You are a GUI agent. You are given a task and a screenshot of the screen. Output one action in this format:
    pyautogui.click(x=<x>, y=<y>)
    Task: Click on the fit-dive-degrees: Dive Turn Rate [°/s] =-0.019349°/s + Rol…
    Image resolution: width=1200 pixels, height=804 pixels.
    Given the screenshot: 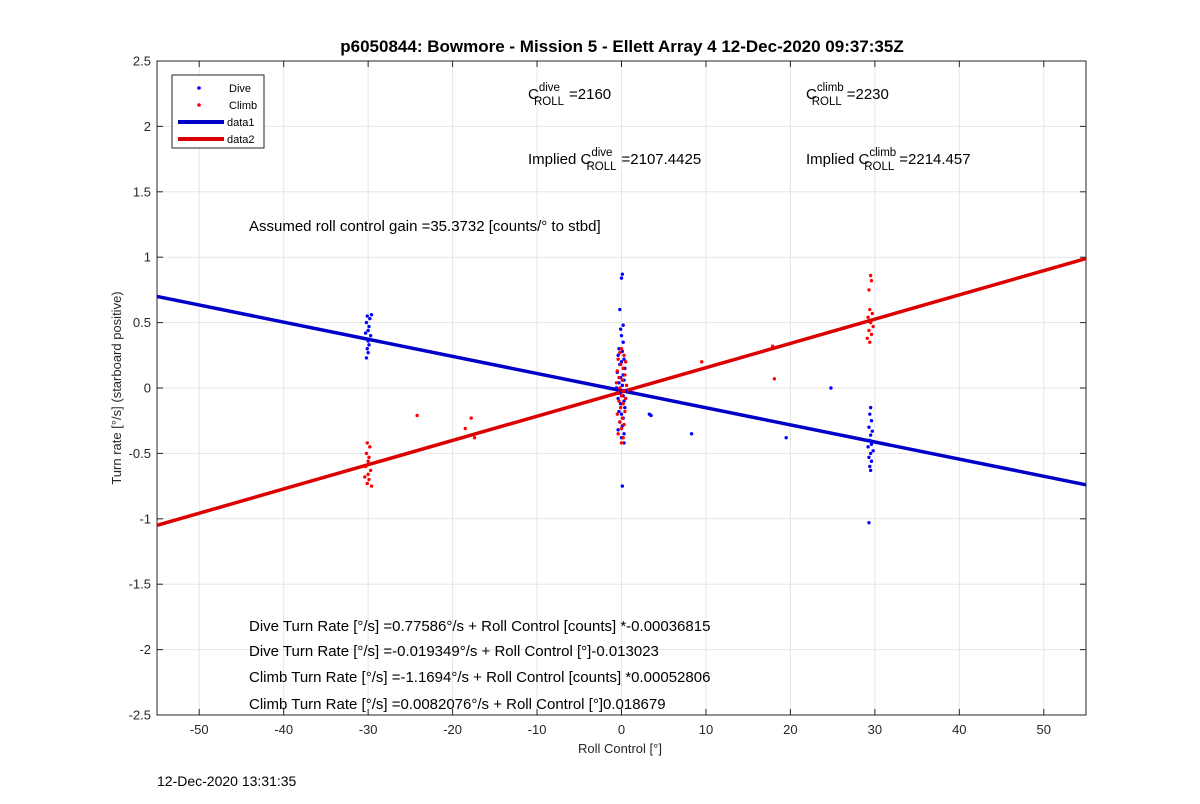 What is the action you would take?
    pyautogui.click(x=454, y=651)
    